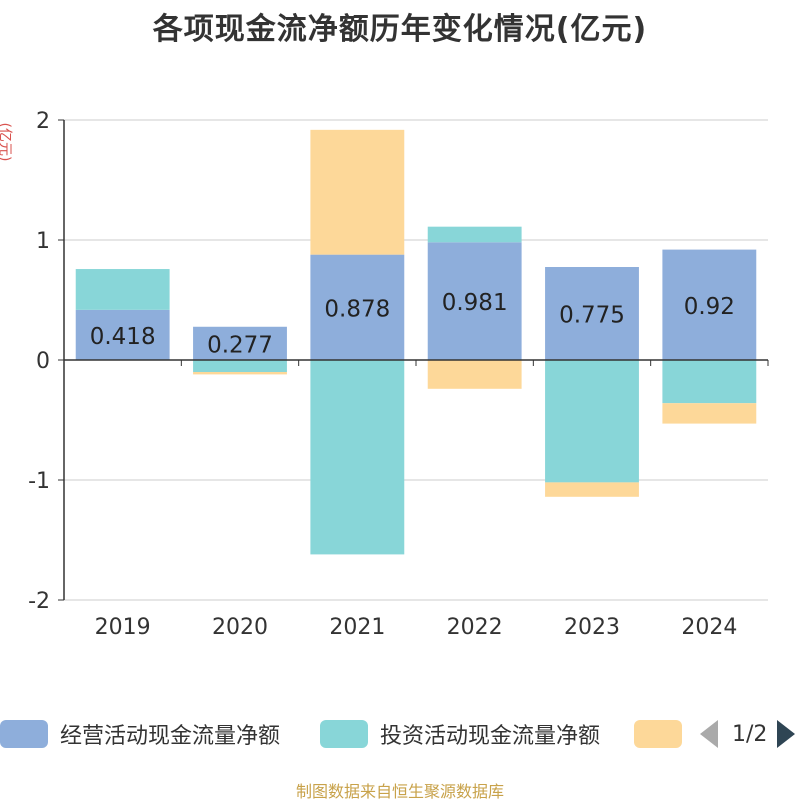 Image resolution: width=800 pixels, height=802 pixels. I want to click on bar-operating-2024, so click(709, 304).